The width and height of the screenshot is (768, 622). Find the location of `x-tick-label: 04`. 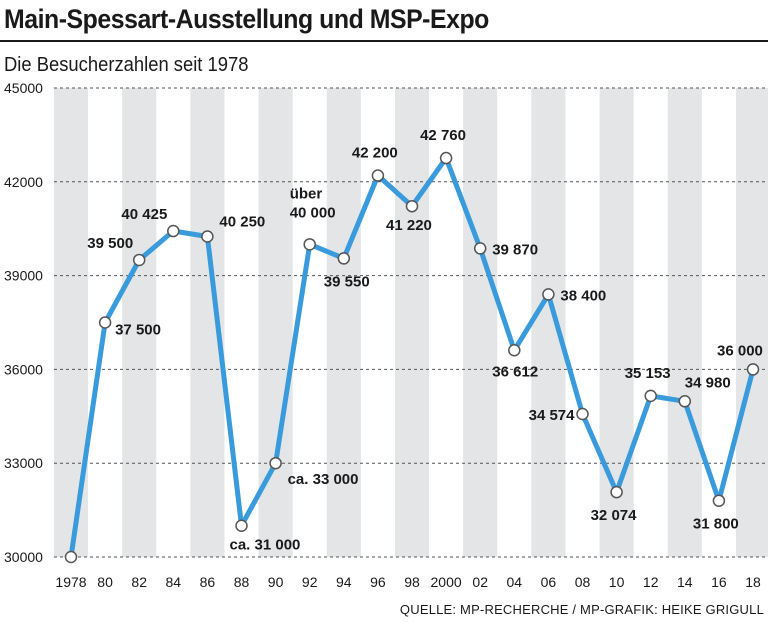

x-tick-label: 04 is located at coordinates (515, 582).